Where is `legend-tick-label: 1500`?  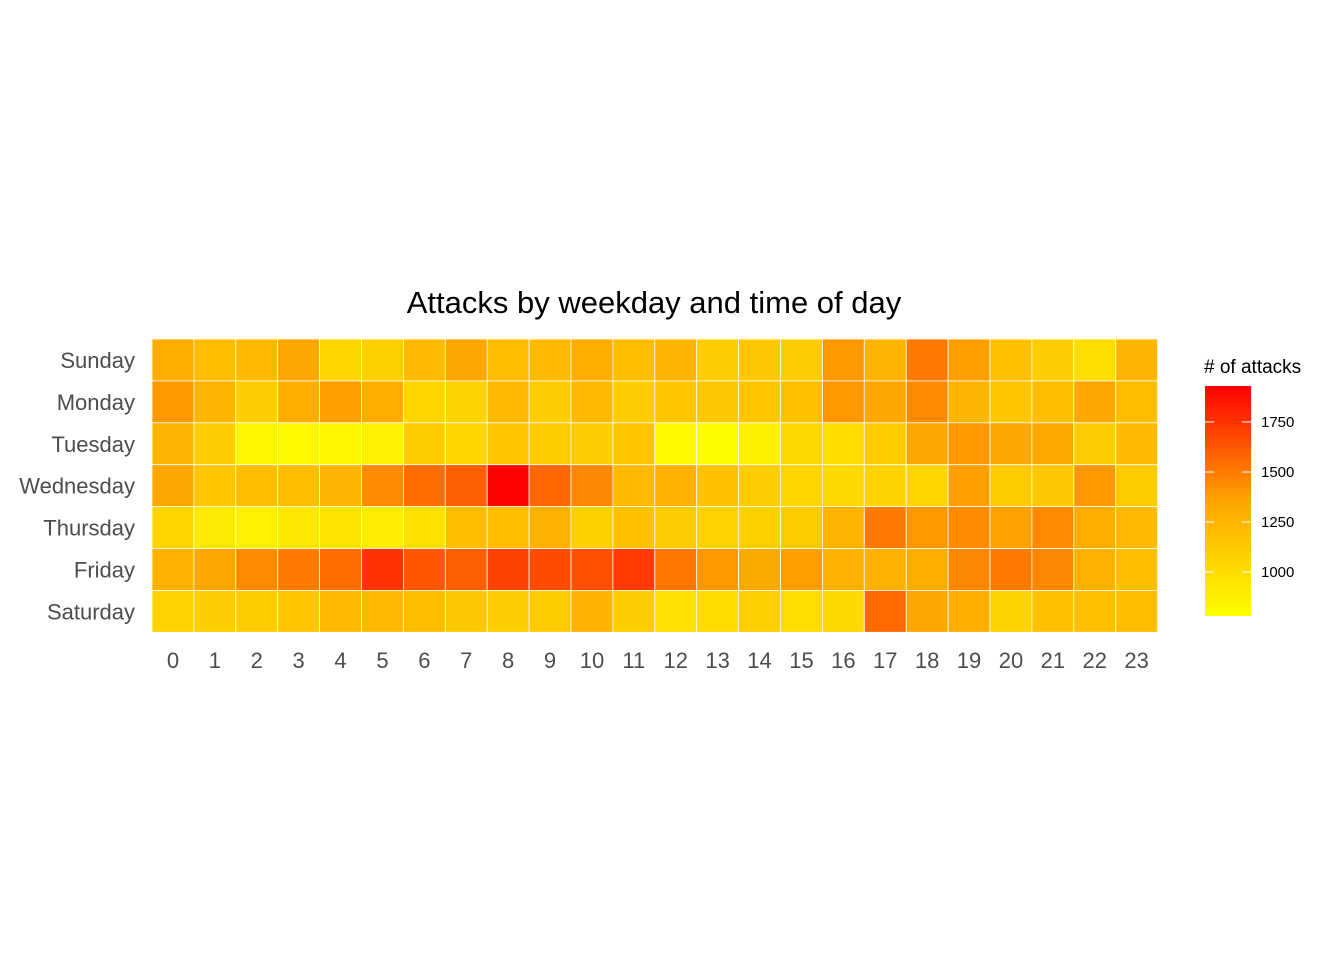 legend-tick-label: 1500 is located at coordinates (1277, 472).